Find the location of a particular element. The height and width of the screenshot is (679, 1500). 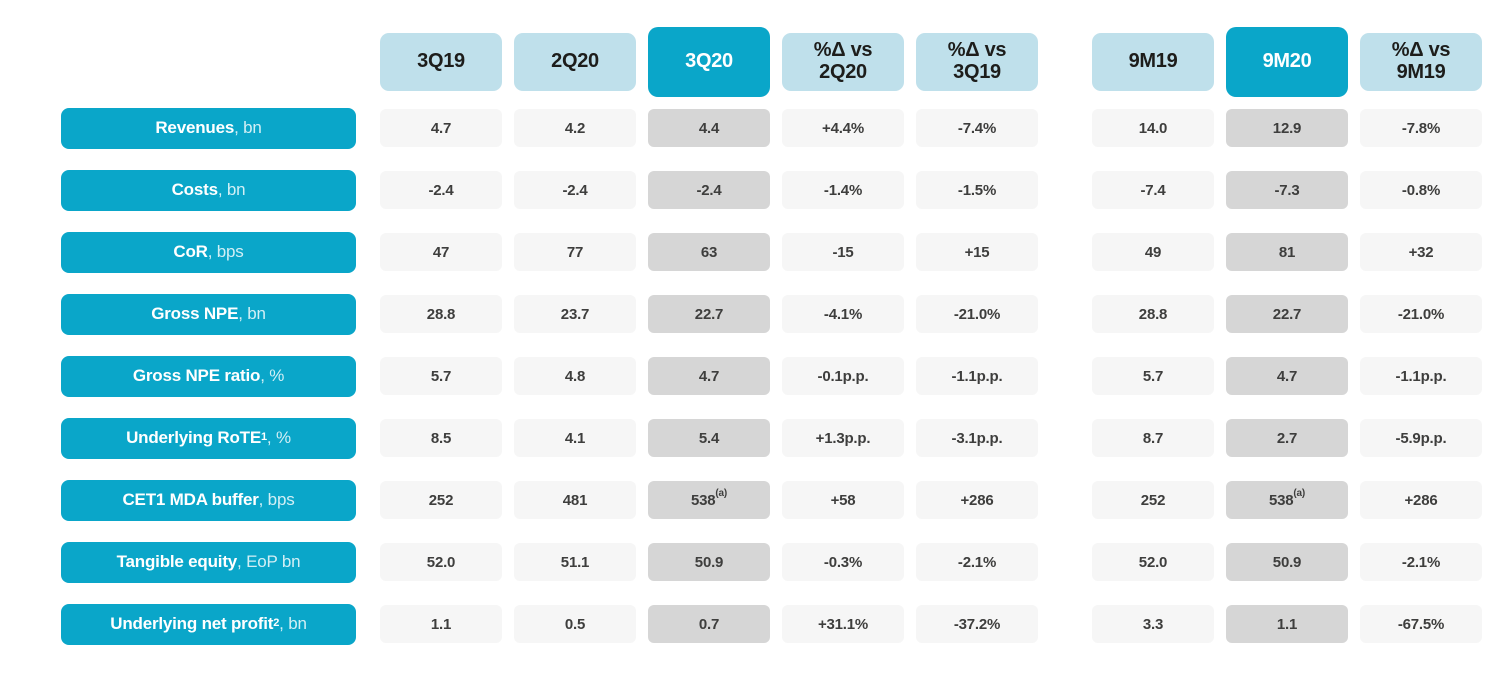

cell-revenues-delta-vs-2q20: +4.4% is located at coordinates (843, 128).